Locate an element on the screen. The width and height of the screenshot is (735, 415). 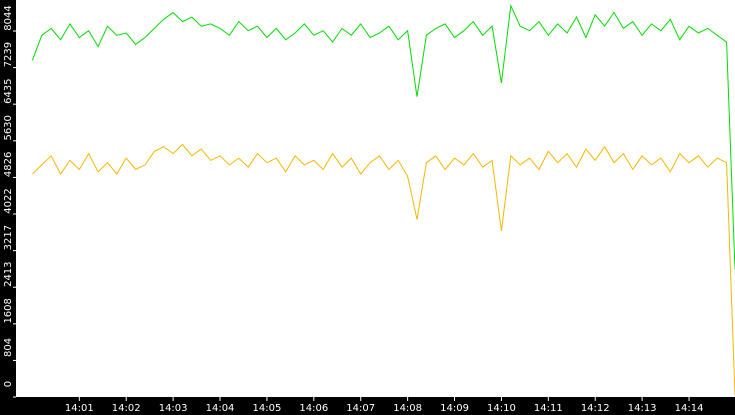
x-tick-label: 14:14 is located at coordinates (689, 408).